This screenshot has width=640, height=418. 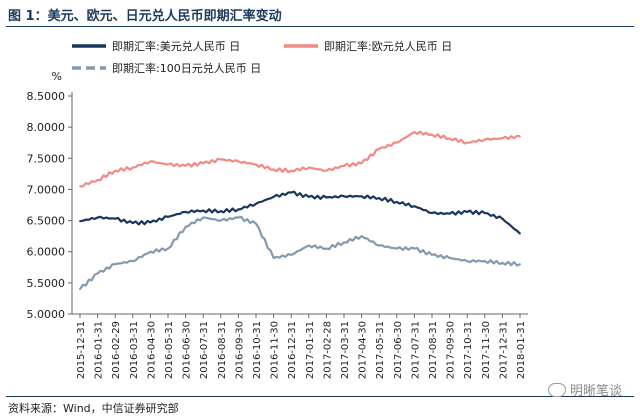 What do you see at coordinates (176, 46) in the screenshot?
I see `legend-label: 即期汇率:美元兑人民币 日` at bounding box center [176, 46].